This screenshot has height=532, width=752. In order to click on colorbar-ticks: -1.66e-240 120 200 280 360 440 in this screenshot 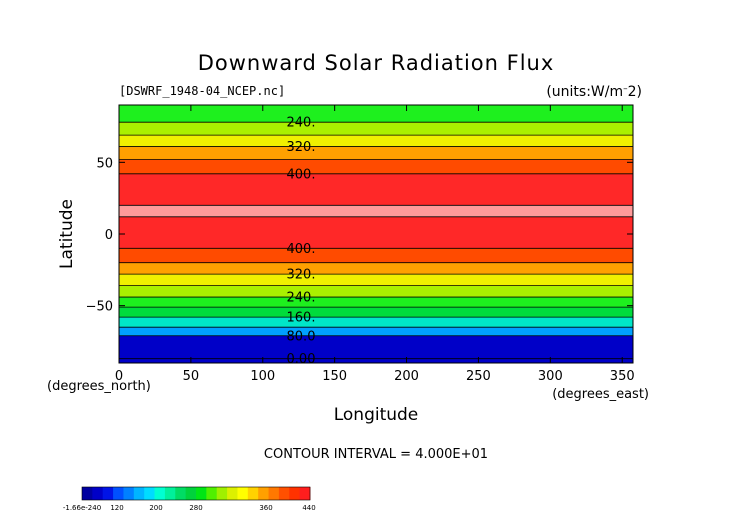, I will do `click(189, 508)`.